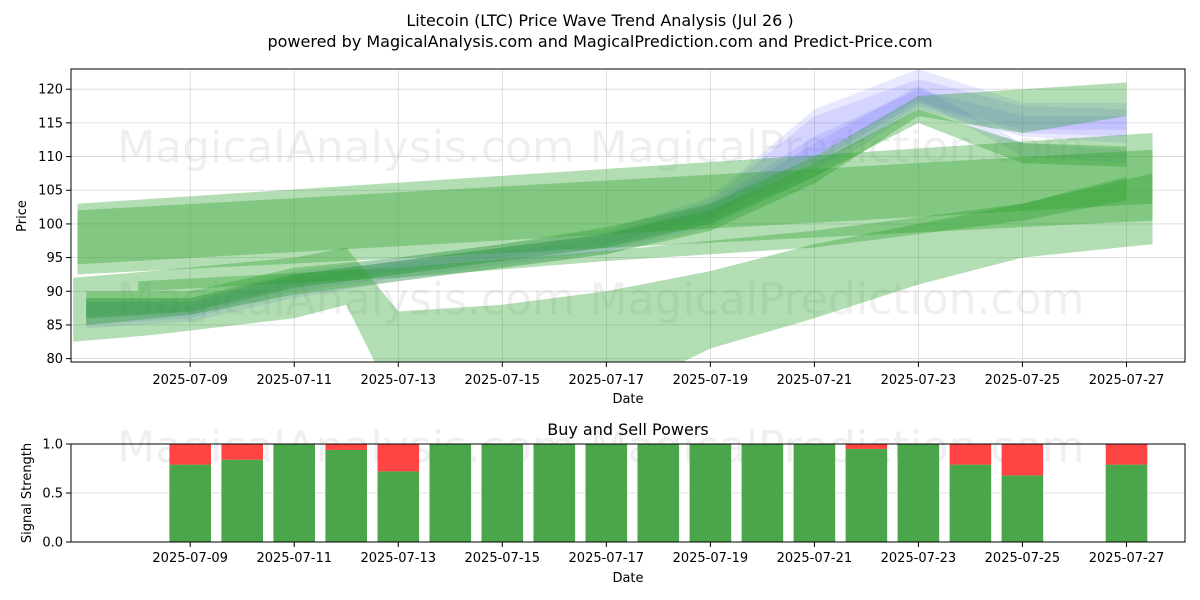 The height and width of the screenshot is (600, 1200). What do you see at coordinates (190, 380) in the screenshot?
I see `price-x-tick-label: 2025-07-09` at bounding box center [190, 380].